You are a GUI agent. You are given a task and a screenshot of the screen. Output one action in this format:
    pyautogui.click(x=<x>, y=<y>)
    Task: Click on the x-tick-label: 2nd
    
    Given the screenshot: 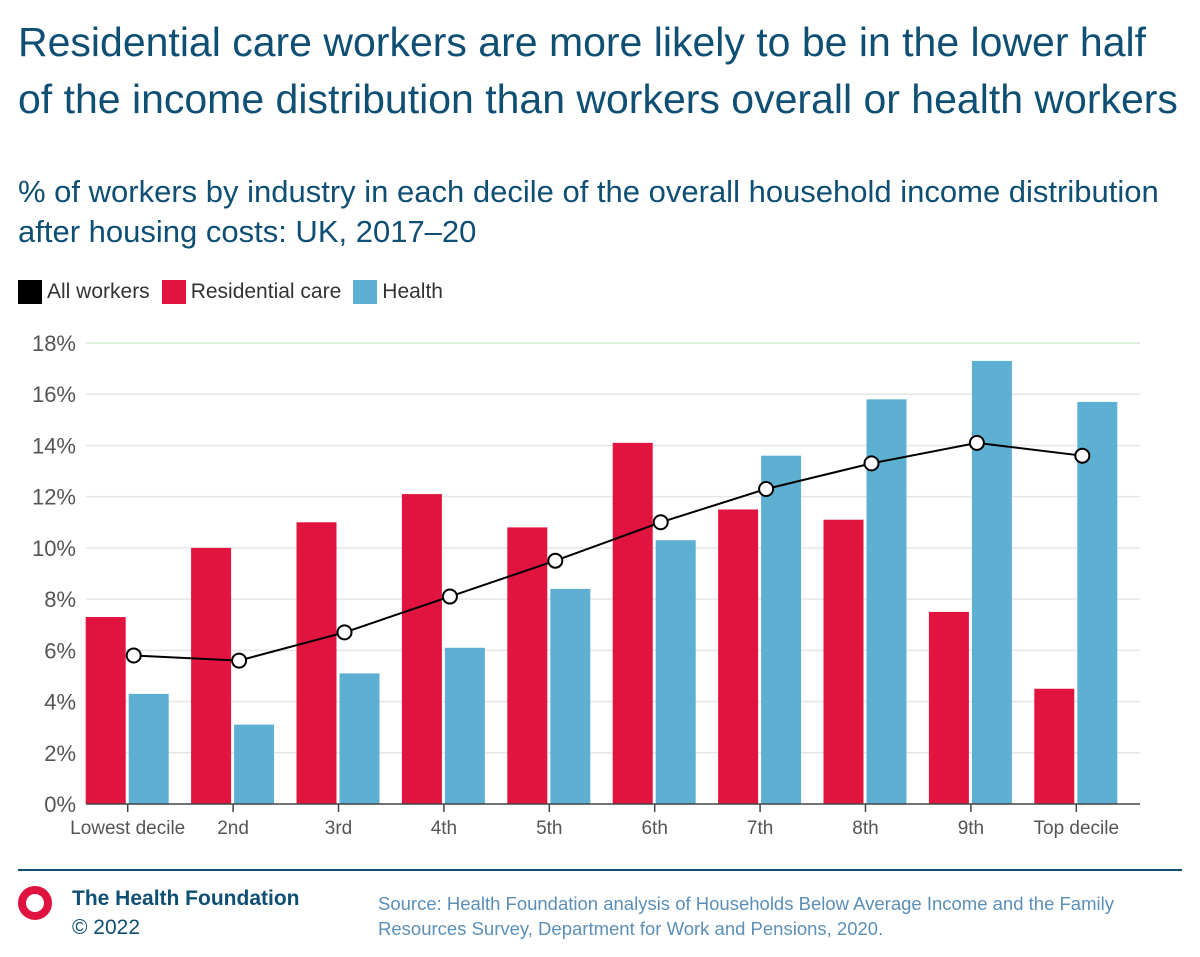 What is the action you would take?
    pyautogui.click(x=233, y=828)
    